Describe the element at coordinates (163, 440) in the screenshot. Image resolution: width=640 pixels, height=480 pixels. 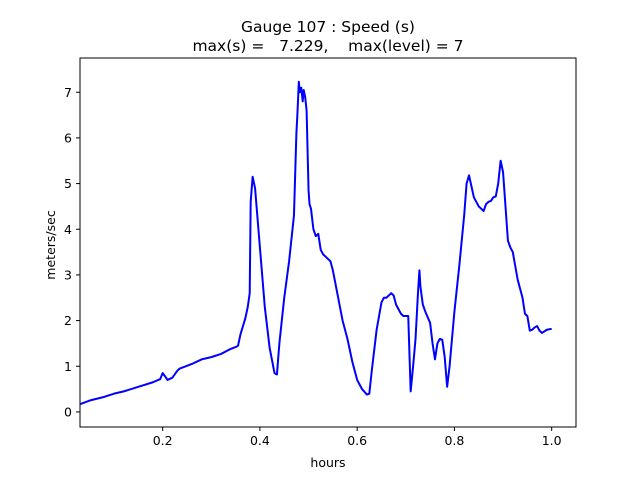
I see `x-tick-label: 0.2` at that location.